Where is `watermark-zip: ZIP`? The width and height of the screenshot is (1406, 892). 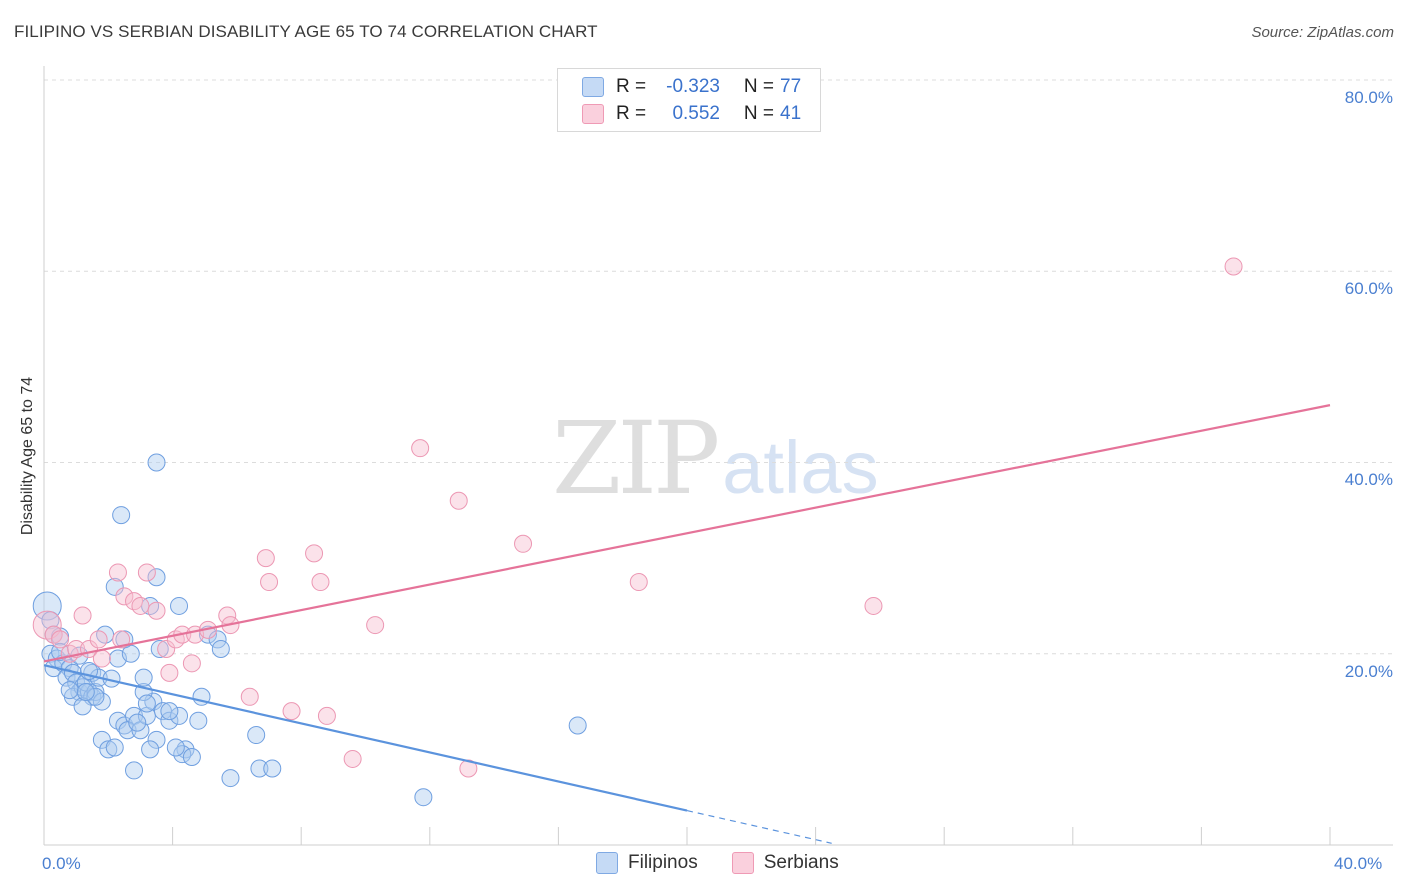
watermark-zip: ZIP is located at coordinates (636, 458).